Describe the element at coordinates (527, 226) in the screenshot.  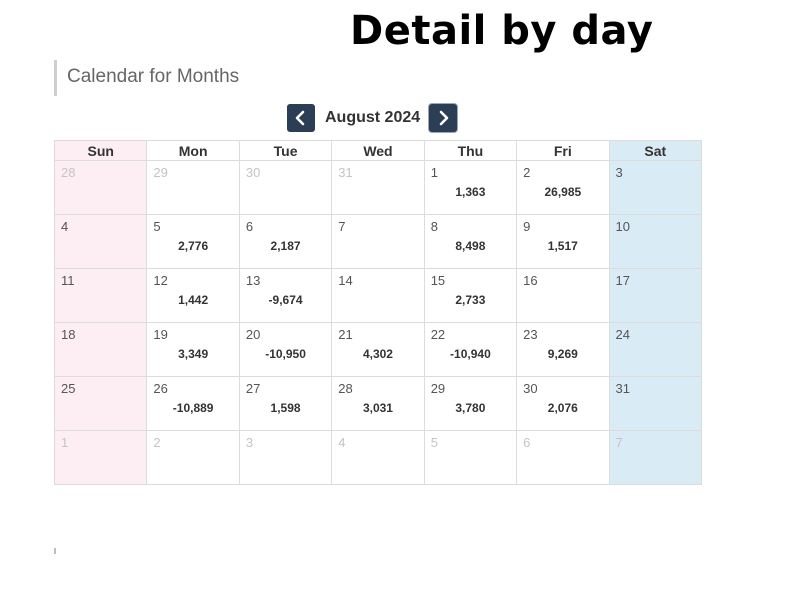
I see `day-number: 9` at that location.